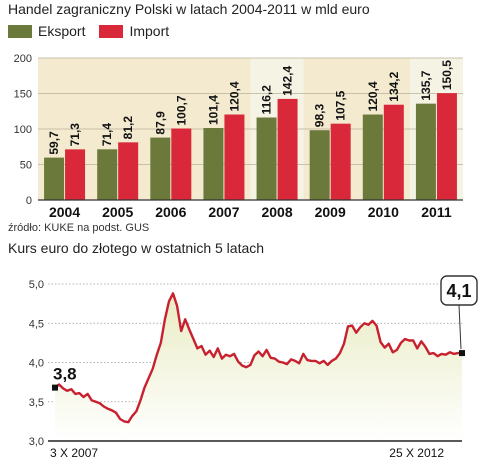 The height and width of the screenshot is (473, 492). What do you see at coordinates (23, 59) in the screenshot?
I see `y-tick-label: 200` at bounding box center [23, 59].